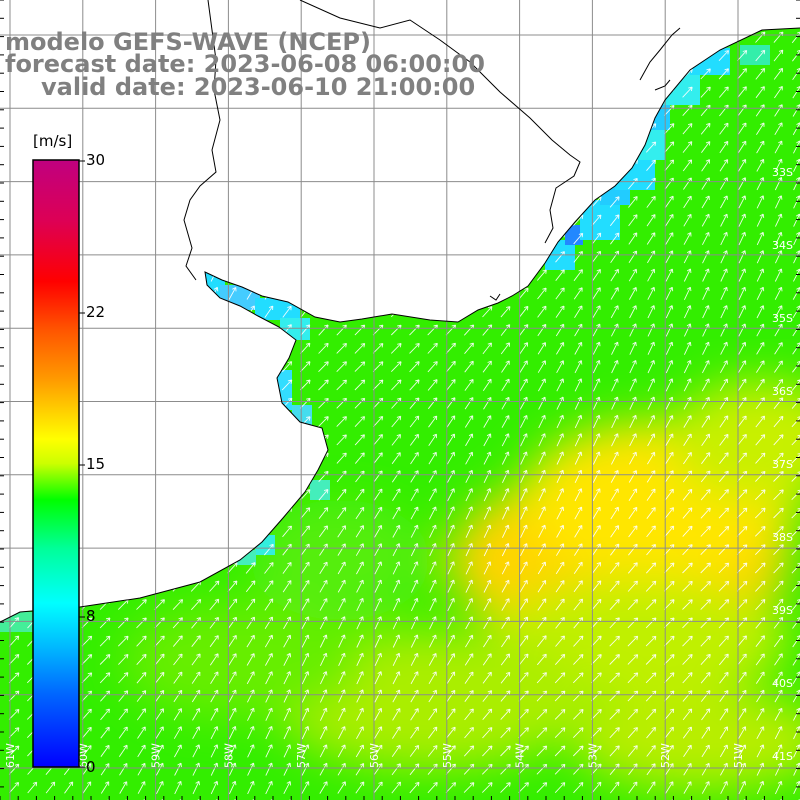 Image resolution: width=800 pixels, height=800 pixels. Describe the element at coordinates (91, 616) in the screenshot. I see `colorbar-tick-label: 8` at that location.